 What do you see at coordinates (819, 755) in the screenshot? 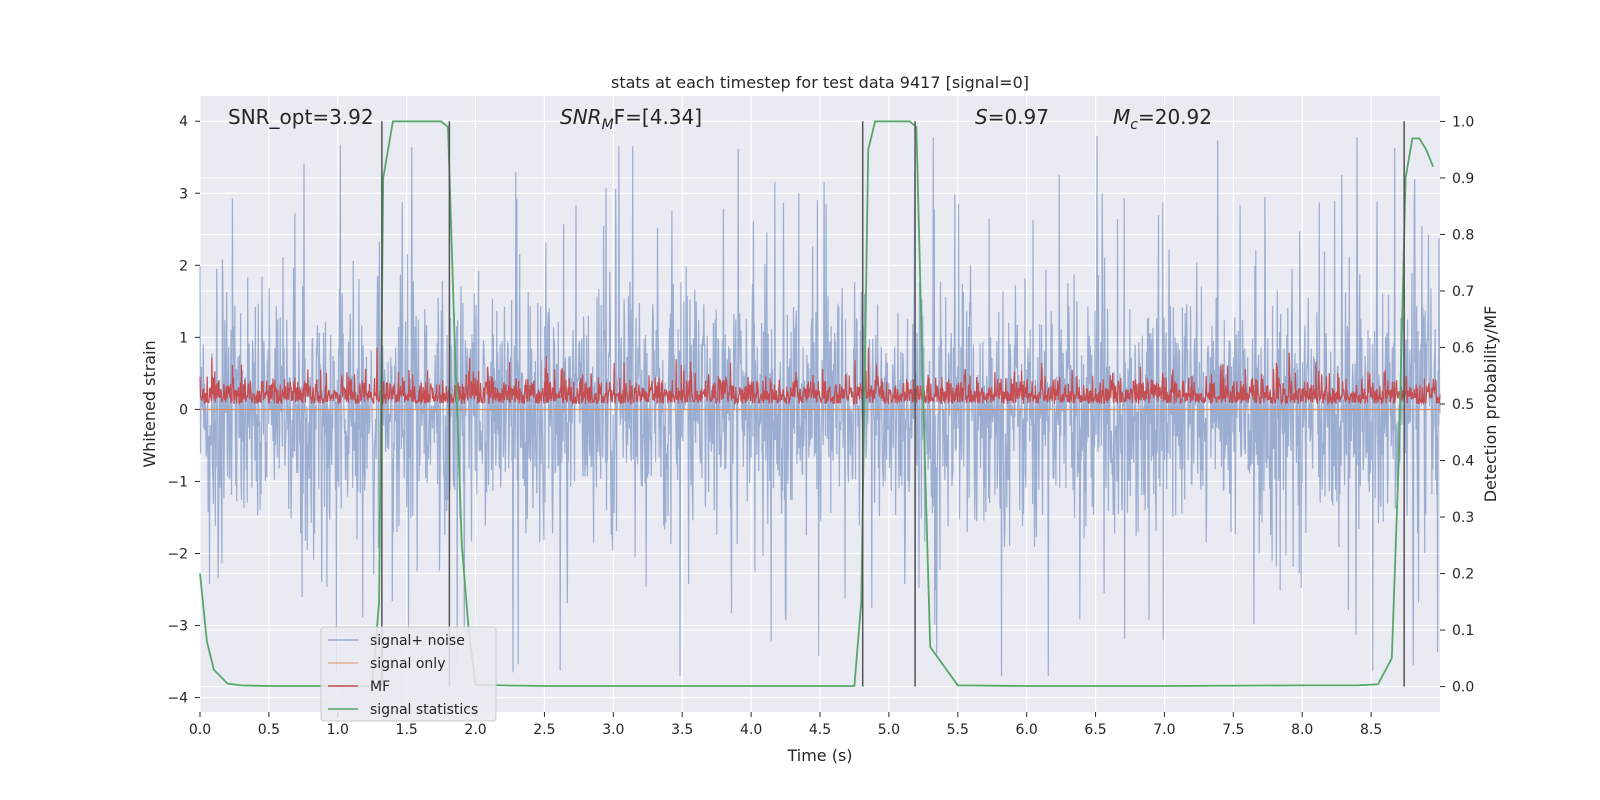
I see `x-axis-label: Time (s)` at bounding box center [819, 755].